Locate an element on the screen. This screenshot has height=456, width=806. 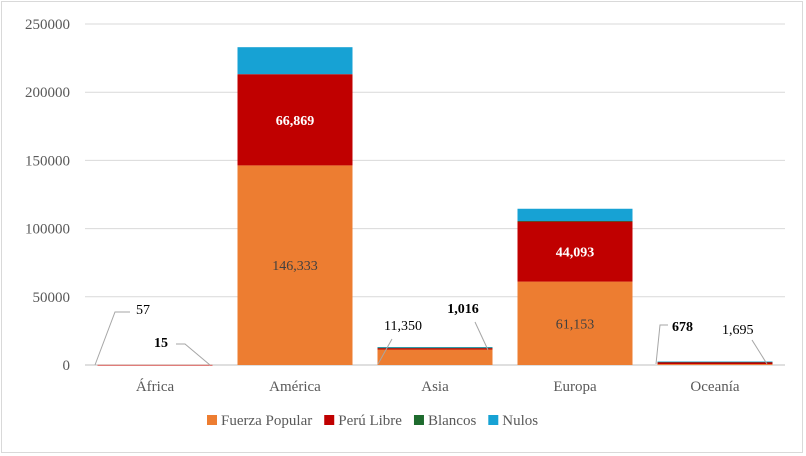
x-category-label: América is located at coordinates (295, 387).